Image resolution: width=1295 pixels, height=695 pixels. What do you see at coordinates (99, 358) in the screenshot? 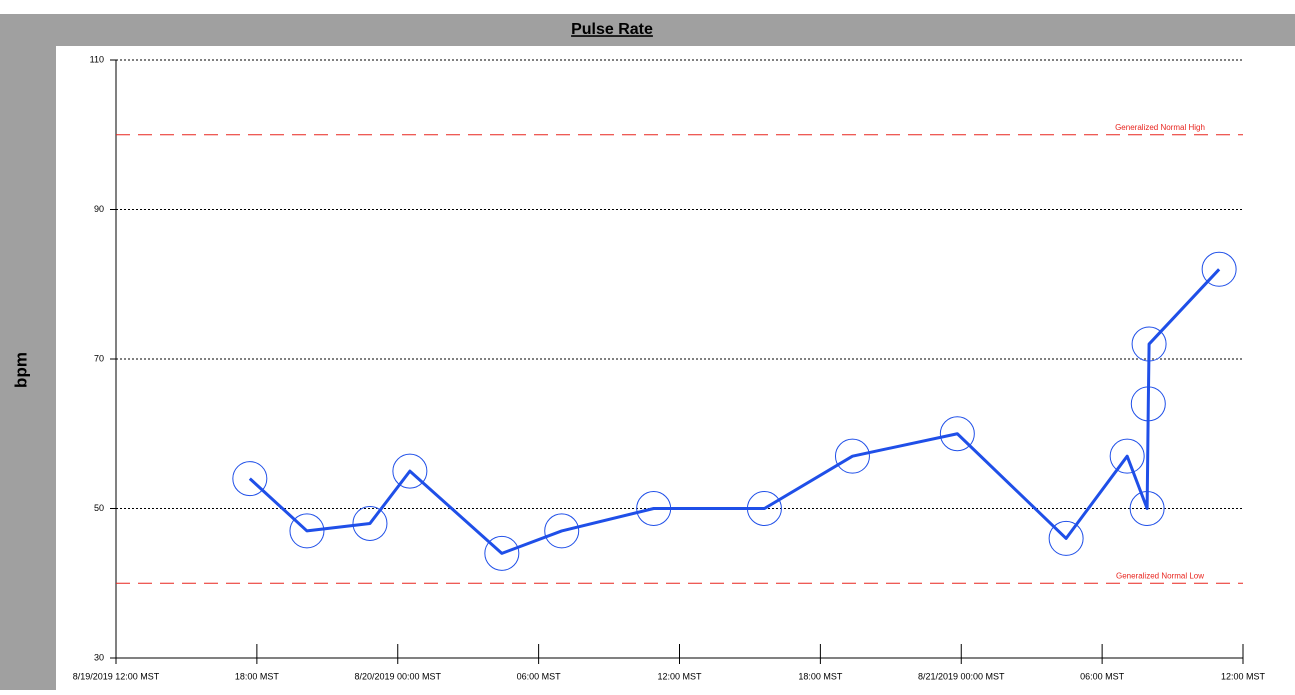
I see `y-tick-label: 70` at bounding box center [99, 358].